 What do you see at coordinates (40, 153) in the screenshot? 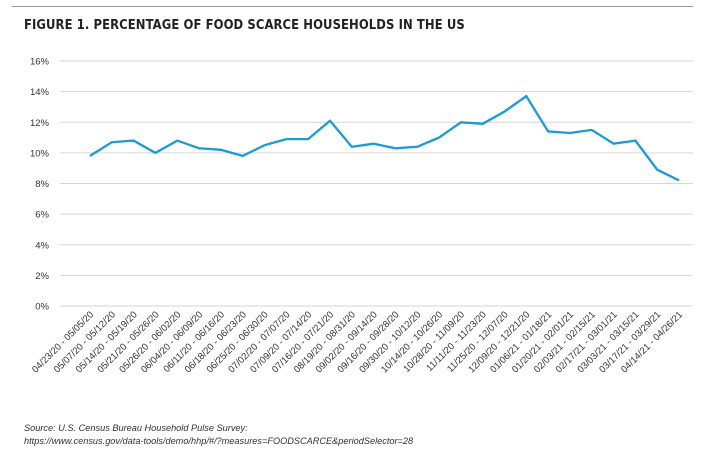
I see `y-tick-label: 10%` at bounding box center [40, 153].